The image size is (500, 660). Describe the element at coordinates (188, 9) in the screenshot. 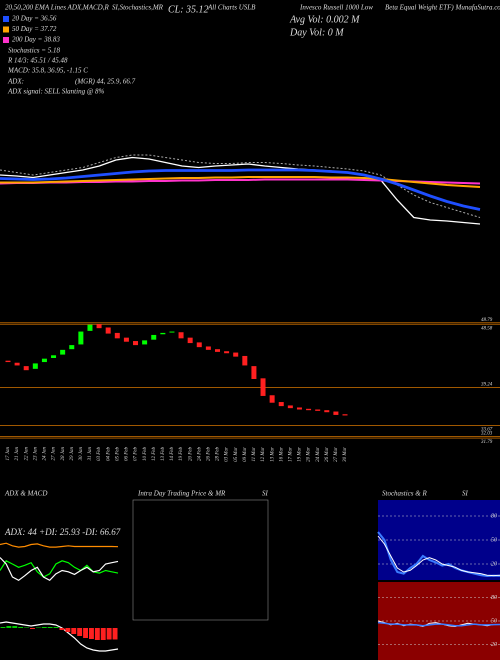

I see `header-close: CL: 35.12` at that location.